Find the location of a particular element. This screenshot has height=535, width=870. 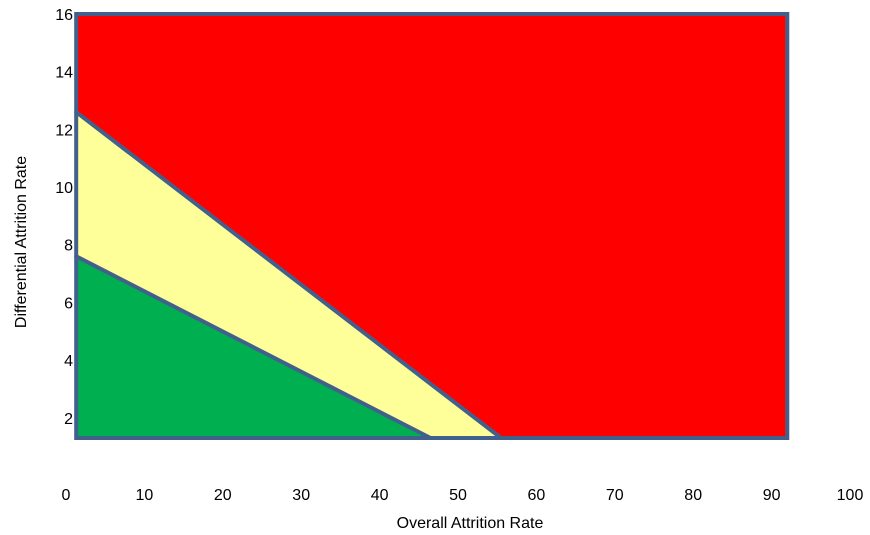

y-tick-labels: 2 4 6 8 10 12 14 16 is located at coordinates (64, 217).